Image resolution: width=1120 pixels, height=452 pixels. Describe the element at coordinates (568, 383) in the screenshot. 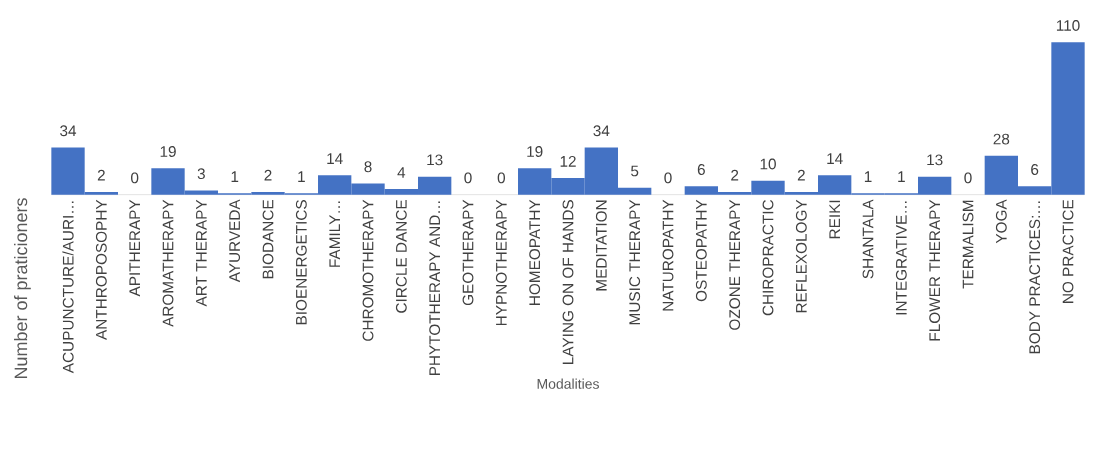

I see `x-axis-title: Modalities` at that location.